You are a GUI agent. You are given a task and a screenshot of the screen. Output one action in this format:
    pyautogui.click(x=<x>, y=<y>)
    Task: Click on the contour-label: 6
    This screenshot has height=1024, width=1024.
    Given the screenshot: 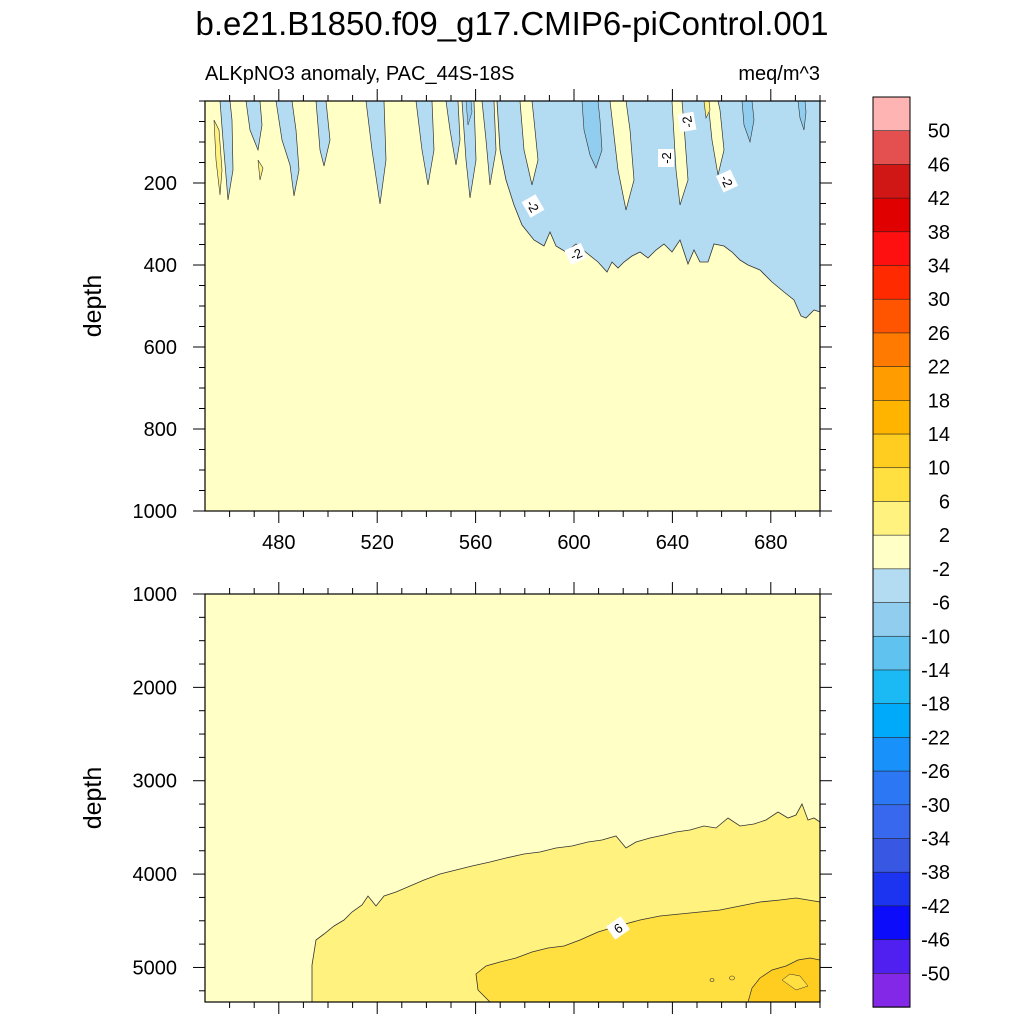 What is the action you would take?
    pyautogui.click(x=618, y=928)
    